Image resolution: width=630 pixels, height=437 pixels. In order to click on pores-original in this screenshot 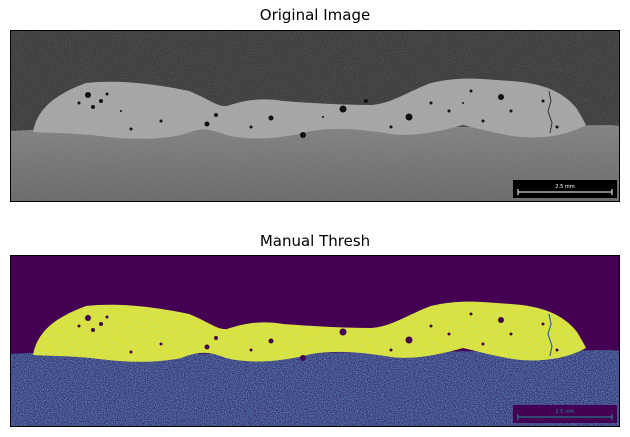, I will do `click(318, 113)`.